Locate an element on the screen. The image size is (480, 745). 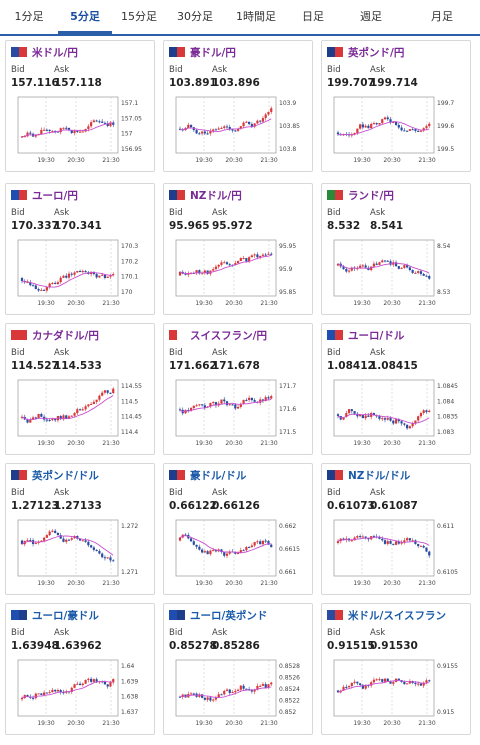
pair-name: 豪ドル/円 is located at coordinates (213, 52).